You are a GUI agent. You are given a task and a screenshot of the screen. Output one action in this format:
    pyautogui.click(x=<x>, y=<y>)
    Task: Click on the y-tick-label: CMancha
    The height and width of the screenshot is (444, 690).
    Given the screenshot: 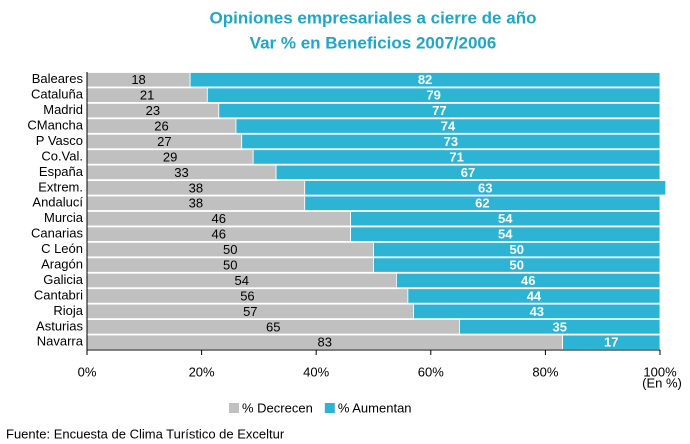 What is the action you would take?
    pyautogui.click(x=55, y=124)
    